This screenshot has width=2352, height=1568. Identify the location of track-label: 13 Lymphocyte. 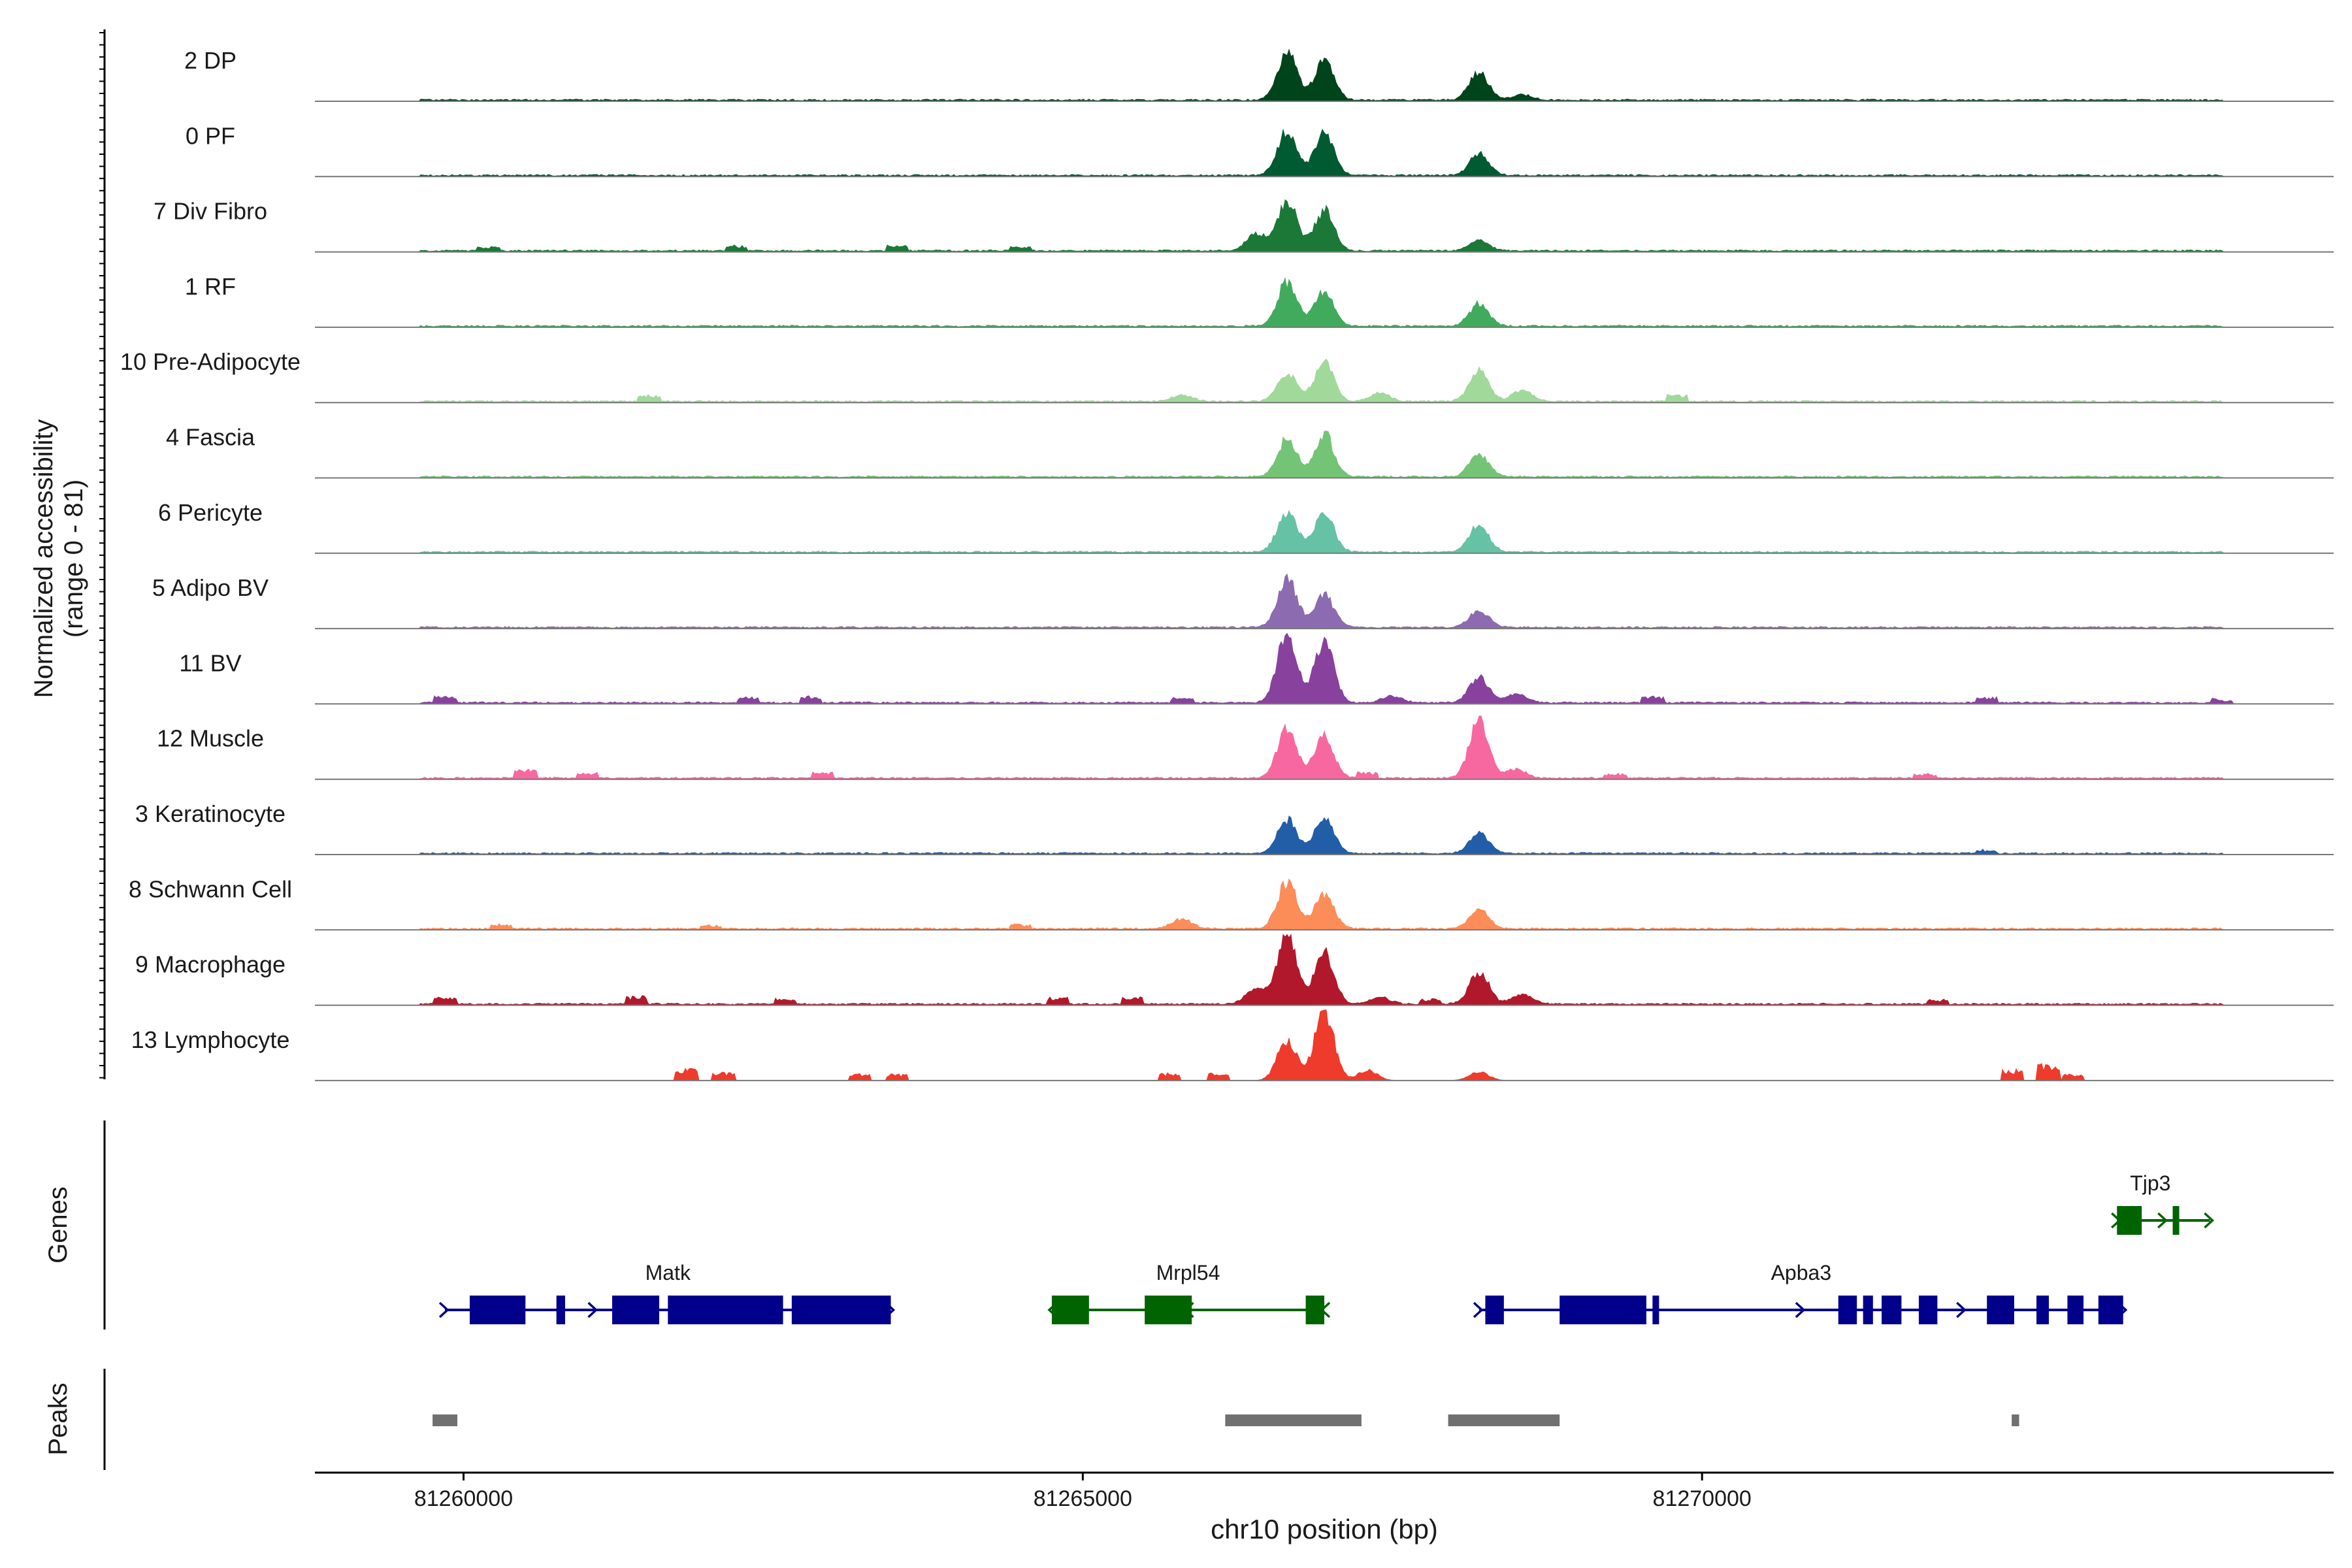
(210, 1039).